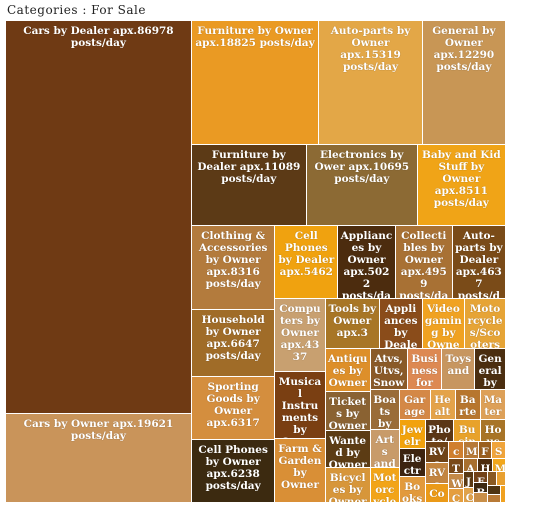 The height and width of the screenshot is (520, 542). What do you see at coordinates (424, 263) in the screenshot?
I see `treemap-cell: Collectibles by Owner apx.4959 posts/day` at bounding box center [424, 263].